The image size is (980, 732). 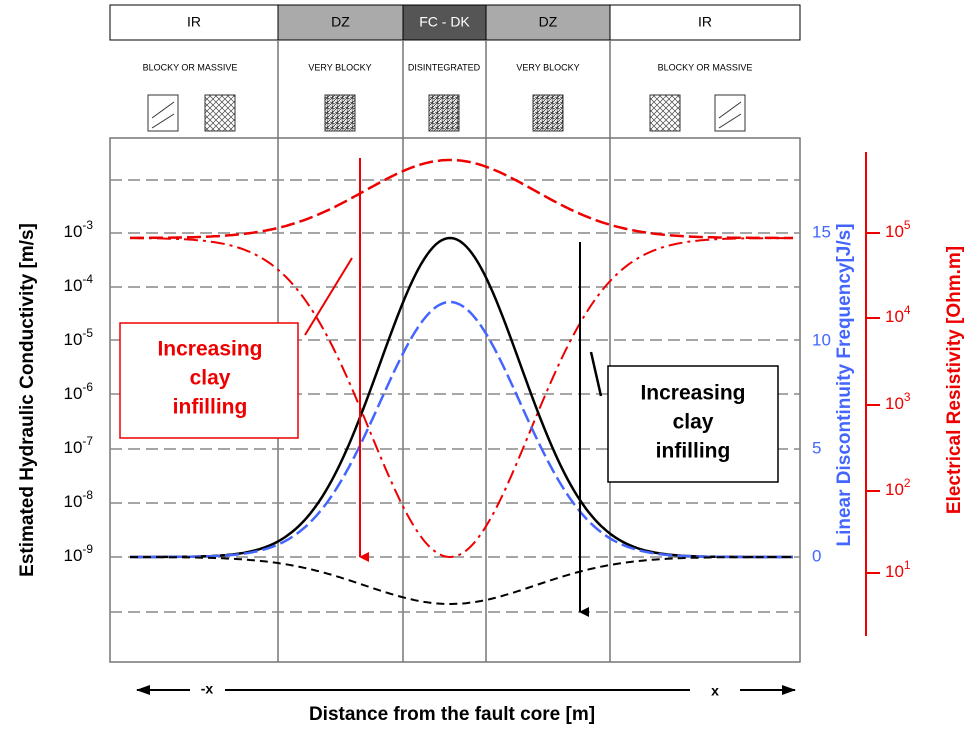 What do you see at coordinates (821, 339) in the screenshot?
I see `blue-tick-label: 10` at bounding box center [821, 339].